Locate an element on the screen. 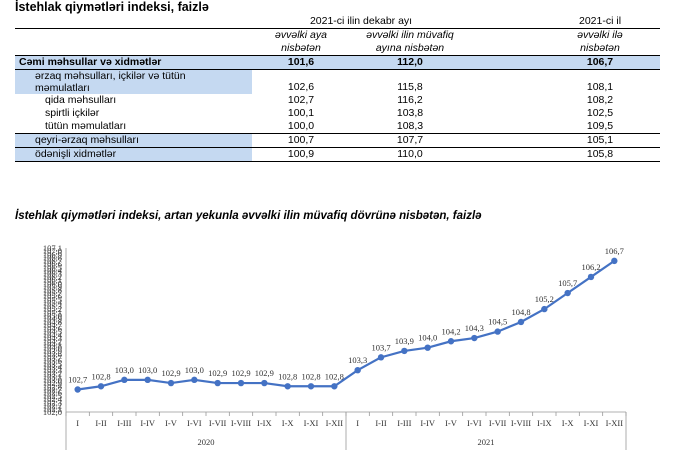  y-tick-label: 105,0 is located at coordinates (52, 316).